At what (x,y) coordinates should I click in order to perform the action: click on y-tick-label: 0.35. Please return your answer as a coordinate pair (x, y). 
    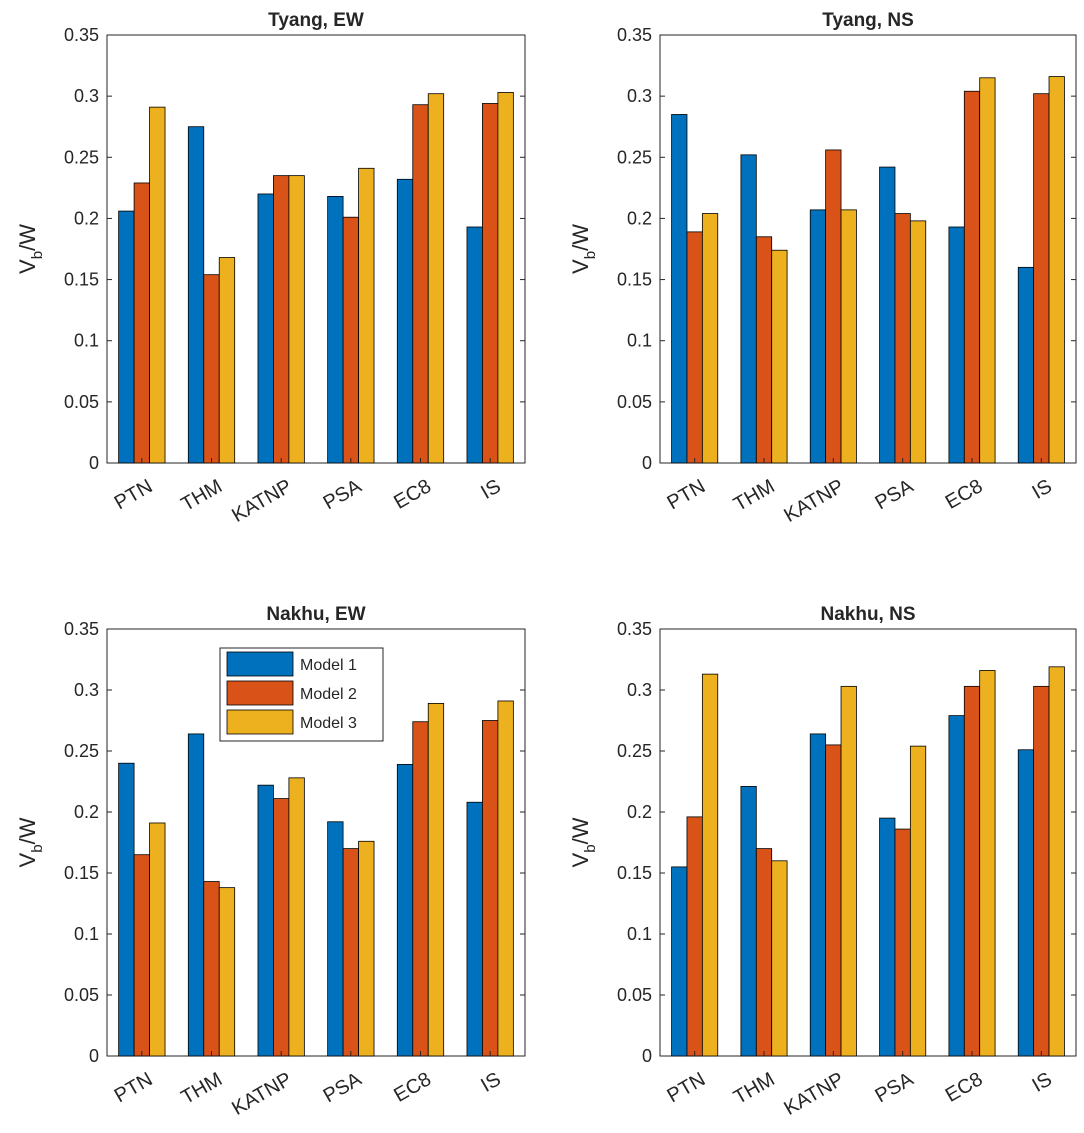
    Looking at the image, I should click on (81, 35).